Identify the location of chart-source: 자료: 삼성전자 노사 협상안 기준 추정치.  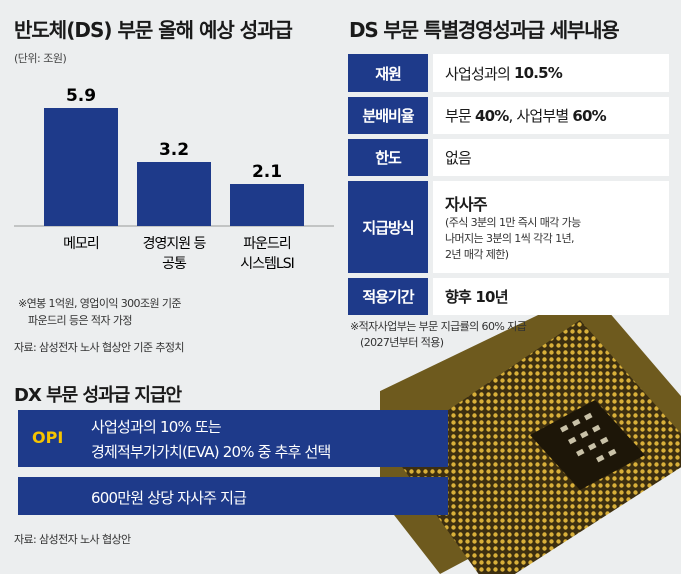
(99, 347).